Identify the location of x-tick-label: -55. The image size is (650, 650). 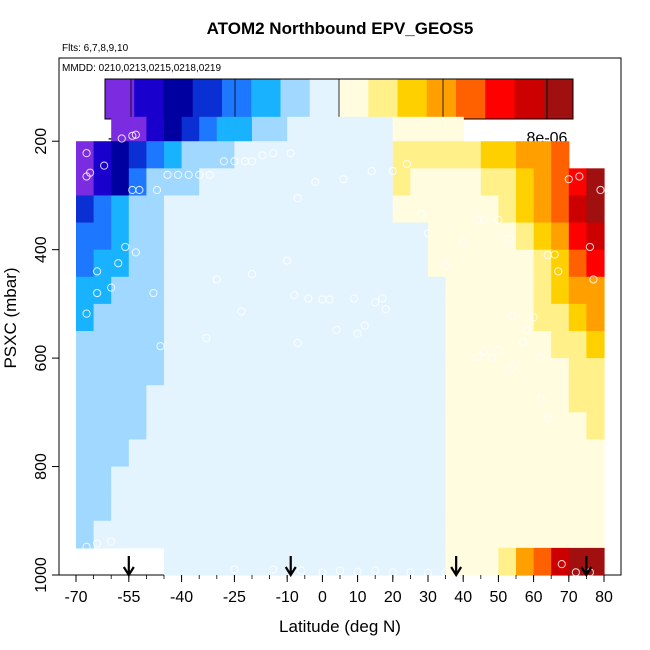
(128, 597).